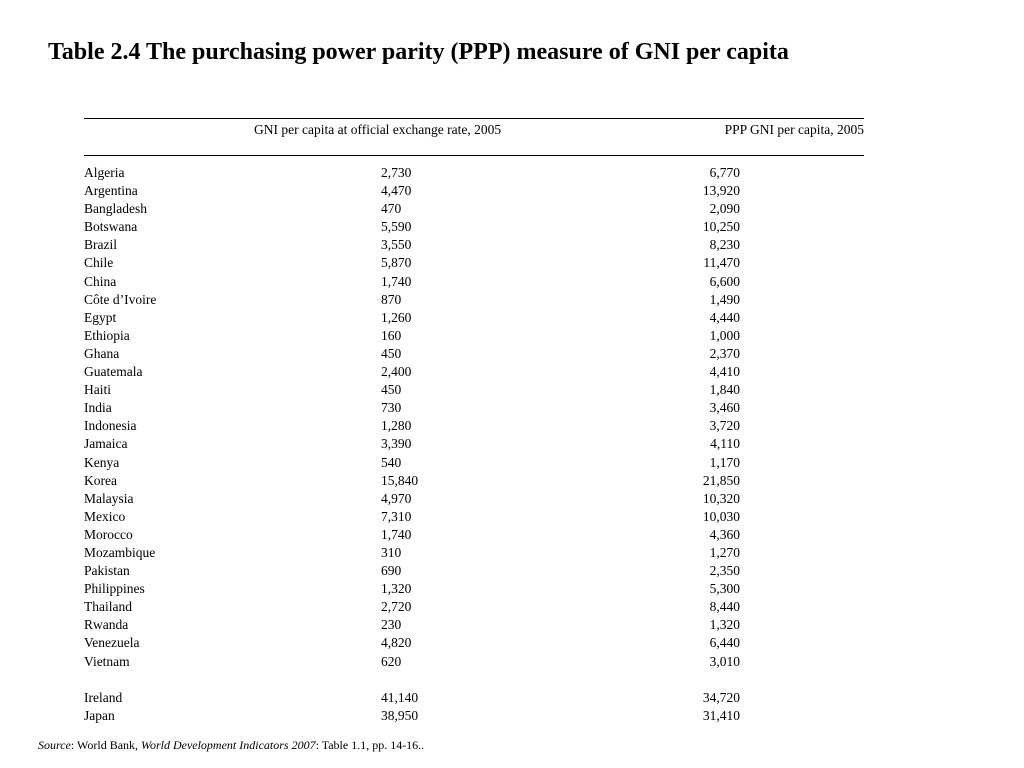  I want to click on table-row: Vietnam 620 3,010, so click(474, 662).